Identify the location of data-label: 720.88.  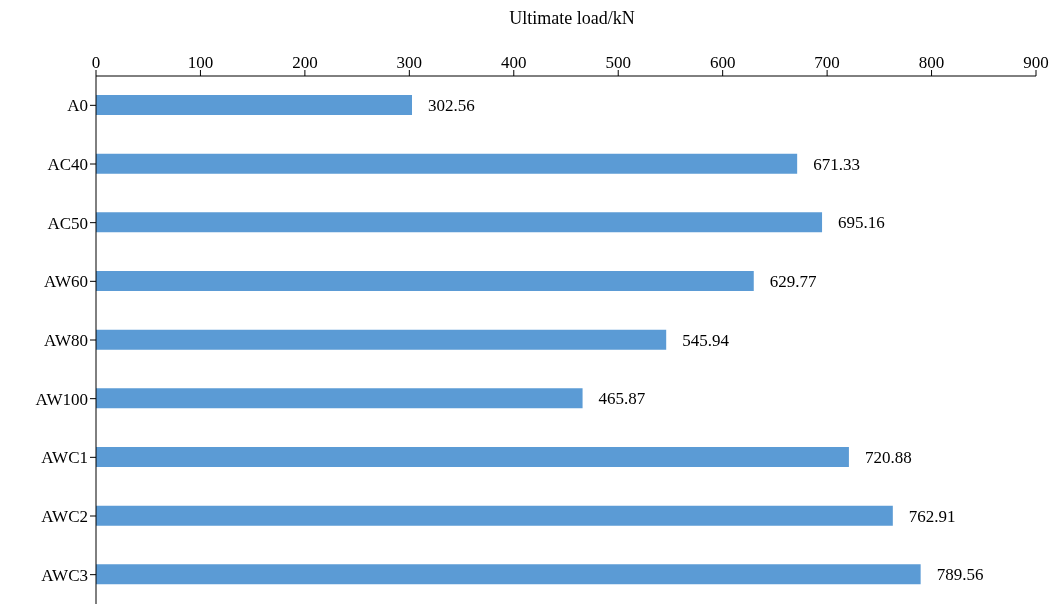
(888, 458).